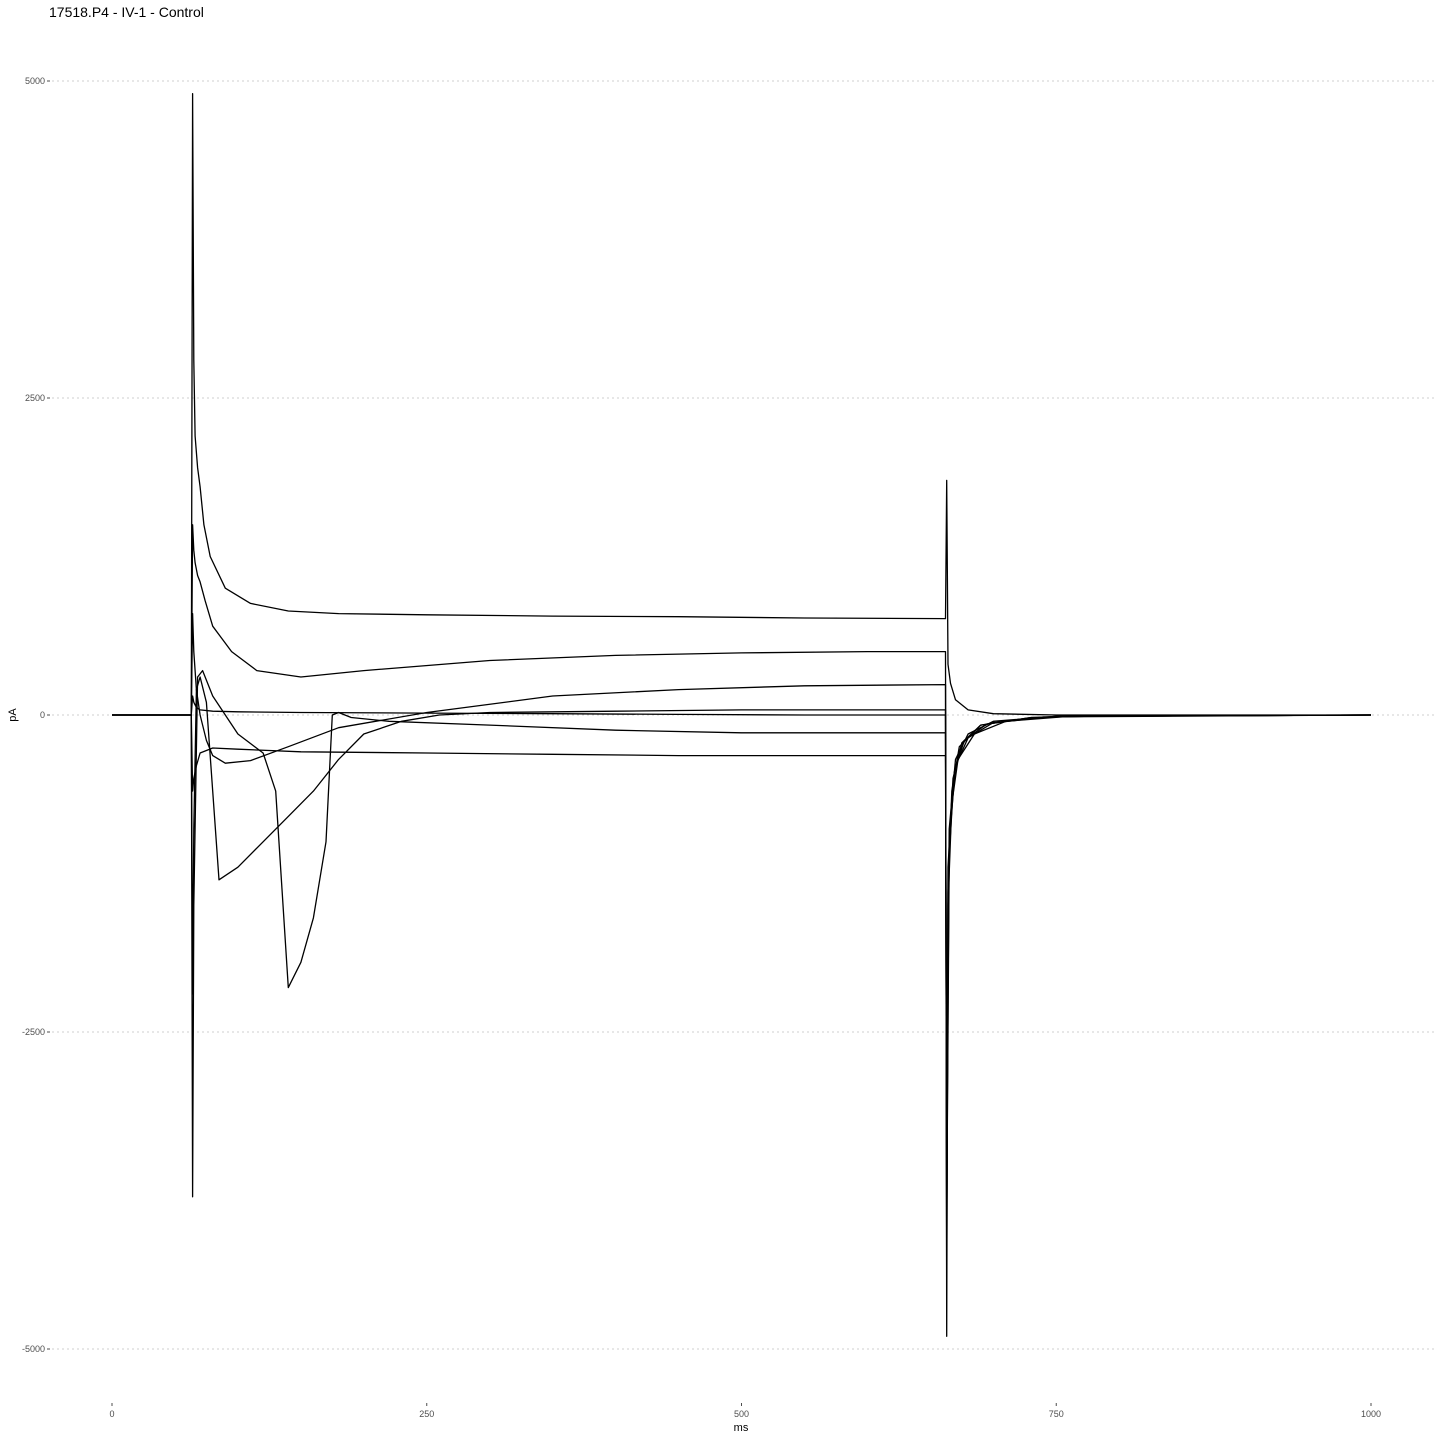 Image resolution: width=1440 pixels, height=1440 pixels. What do you see at coordinates (1056, 1414) in the screenshot?
I see `x-tick-label: 750` at bounding box center [1056, 1414].